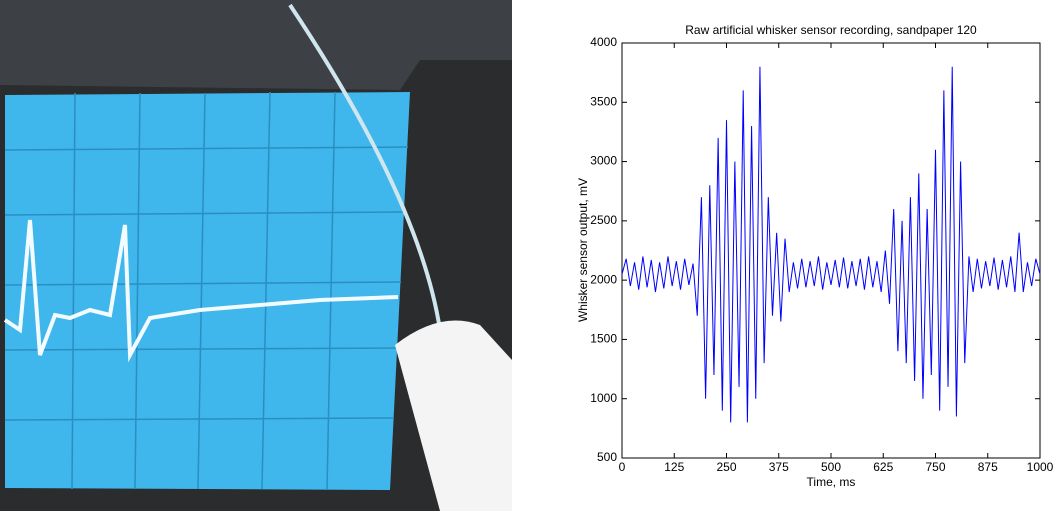 The image size is (1054, 516). What do you see at coordinates (603, 101) in the screenshot?
I see `y-tick-label: 3500` at bounding box center [603, 101].